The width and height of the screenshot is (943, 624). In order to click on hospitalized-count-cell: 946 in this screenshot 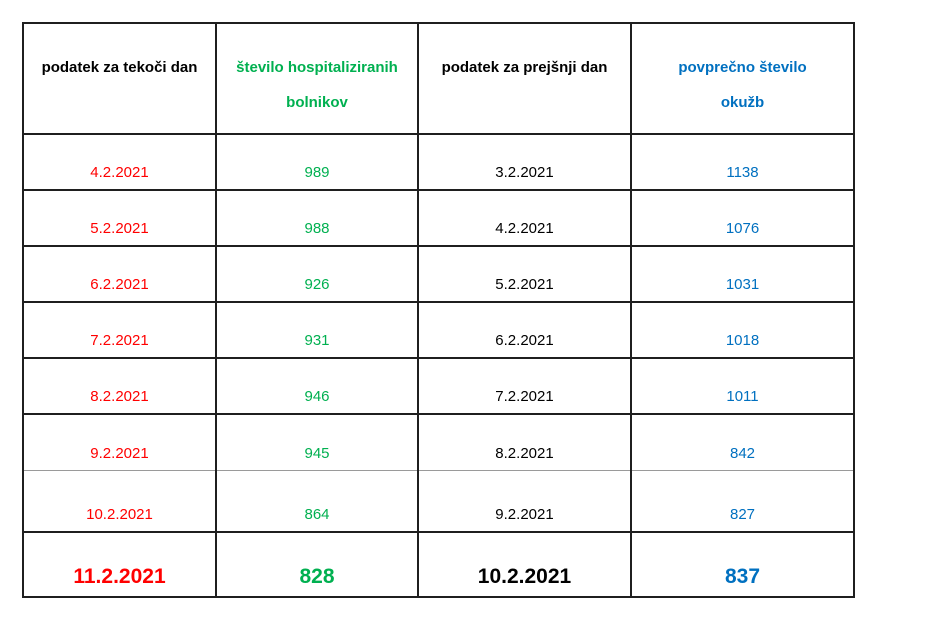, I will do `click(316, 386)`.